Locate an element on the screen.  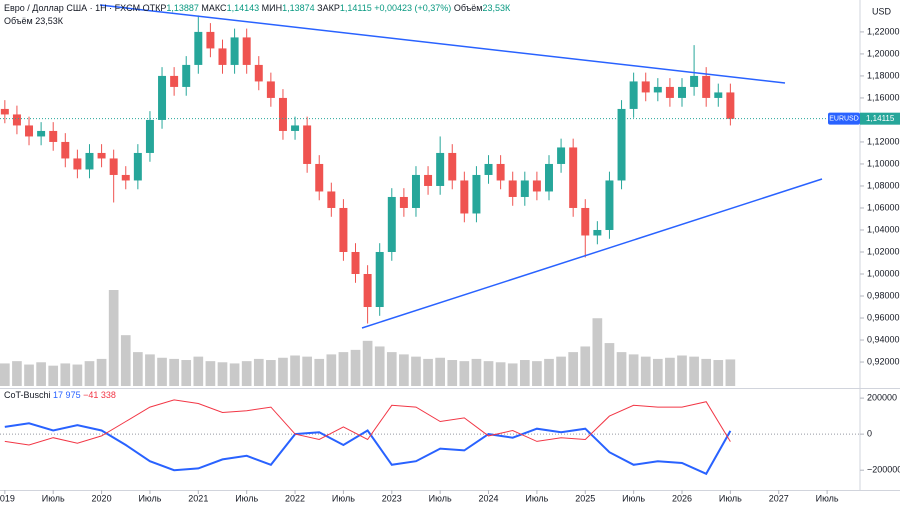
x-tick-label: 2021 is located at coordinates (198, 498).